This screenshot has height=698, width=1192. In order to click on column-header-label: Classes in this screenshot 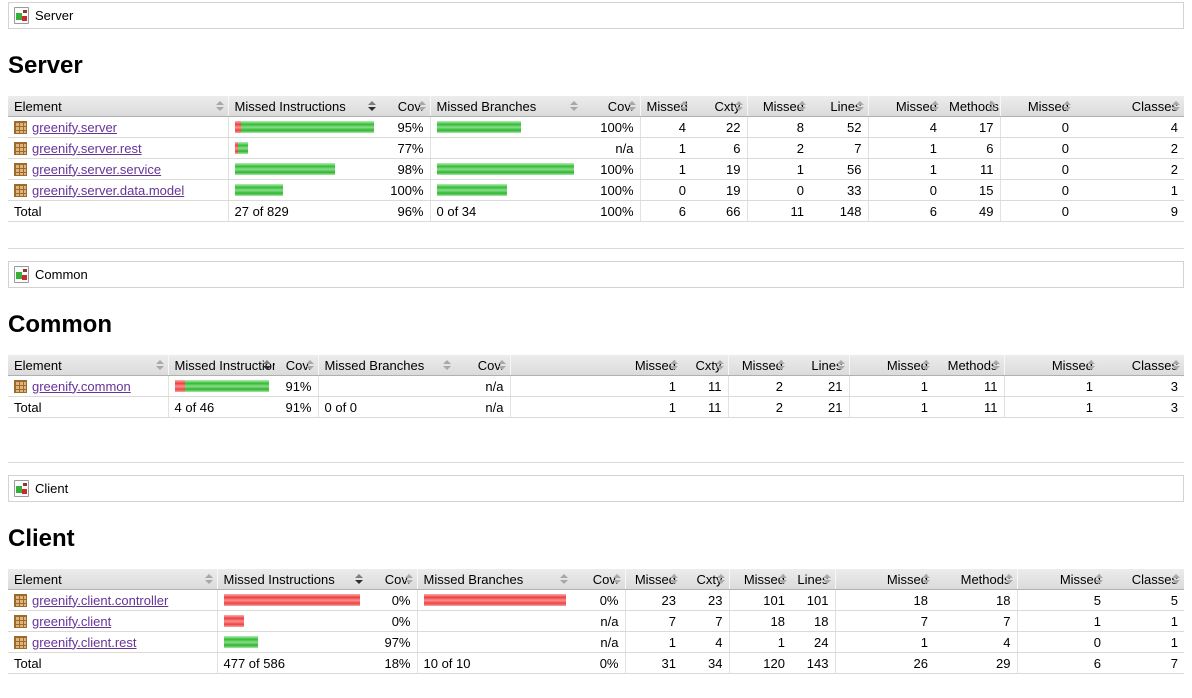, I will do `click(1154, 106)`.